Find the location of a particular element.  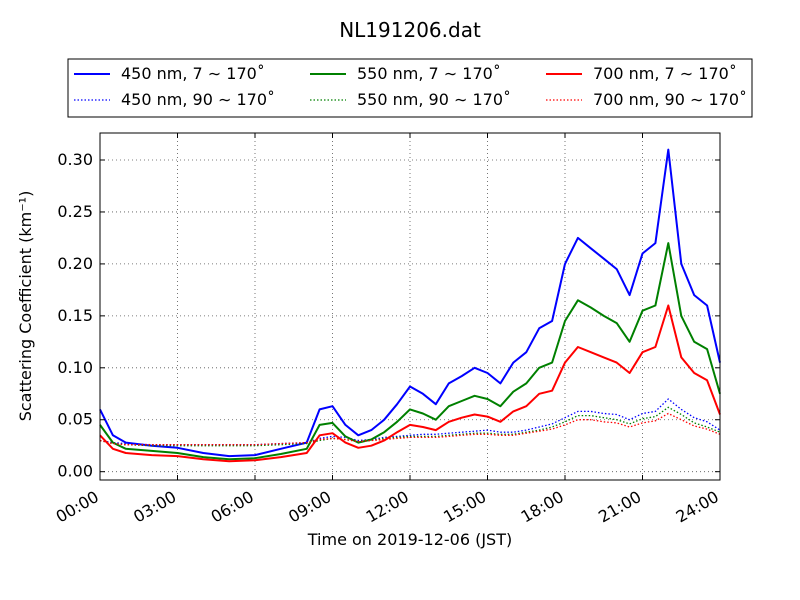

y-tick-label: 0.30 is located at coordinates (75, 159).